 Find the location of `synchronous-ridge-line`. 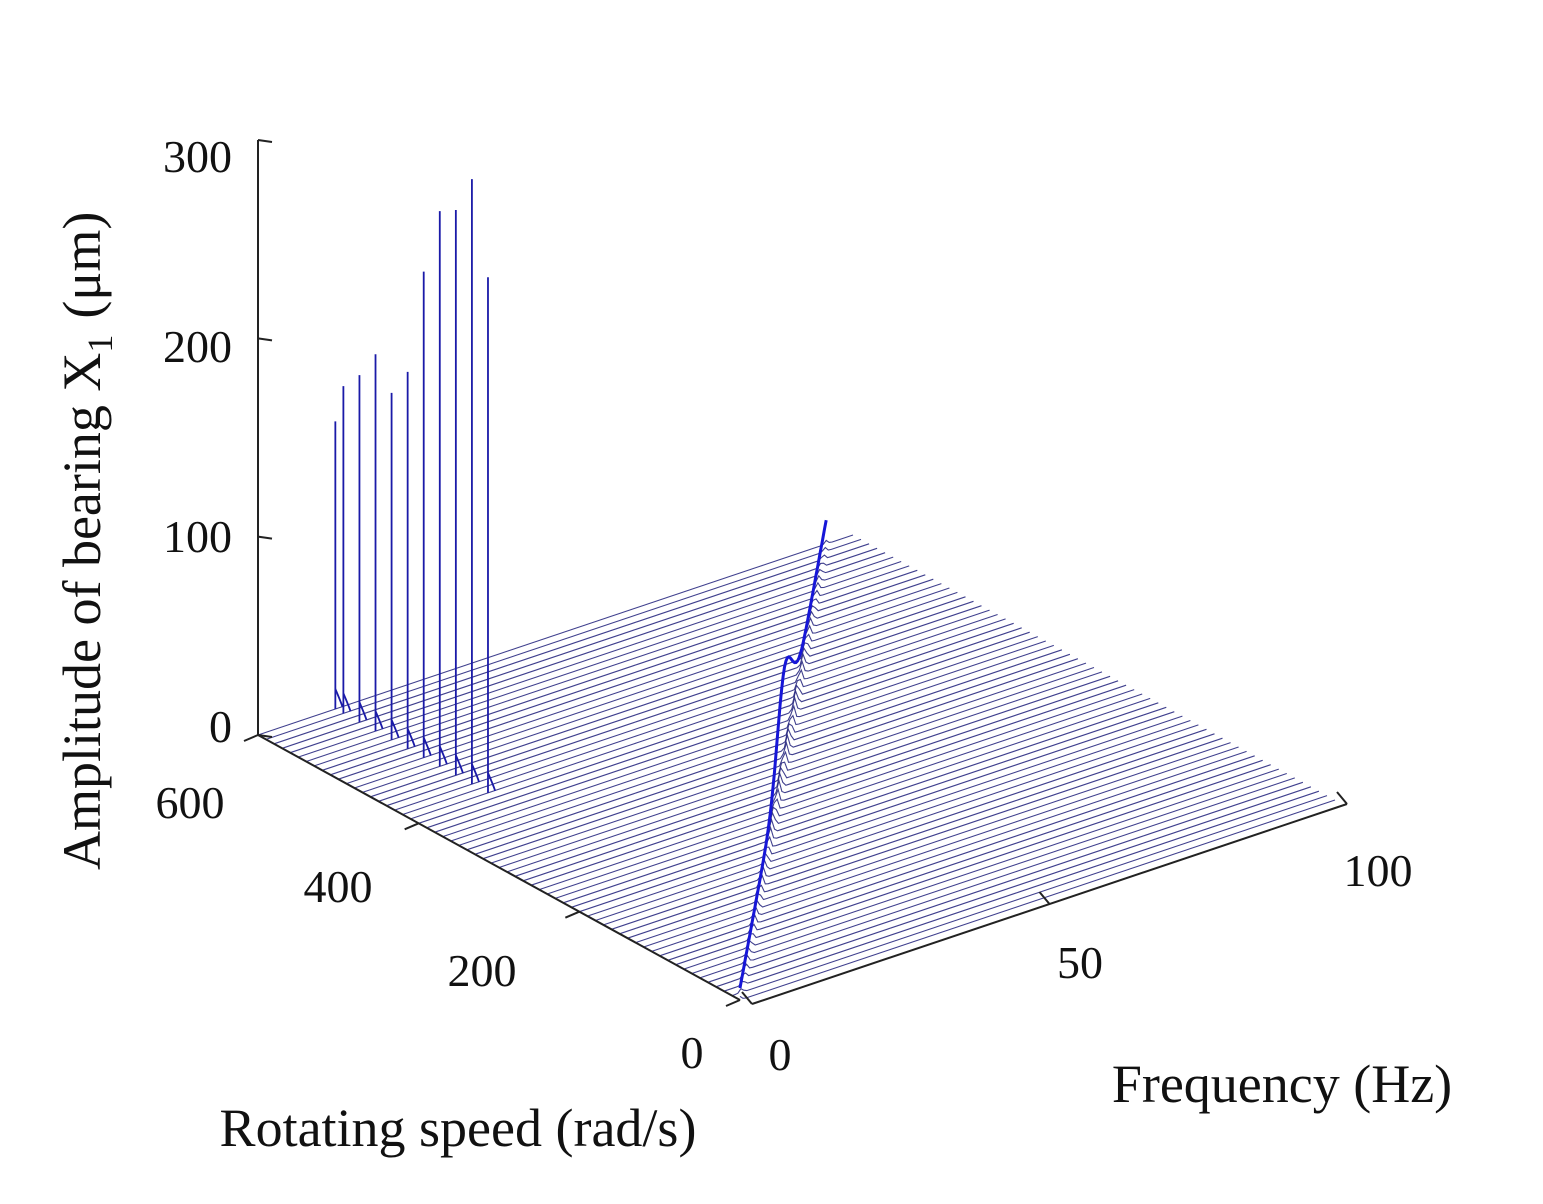

synchronous-ridge-line is located at coordinates (783, 754).